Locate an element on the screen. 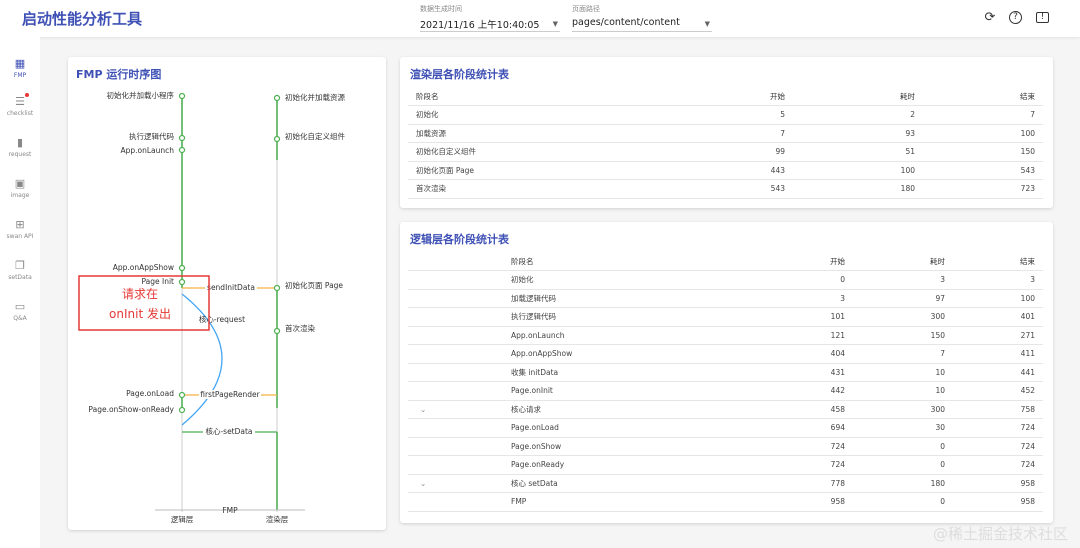 The image size is (1080, 548). table-row: FMP 958 0 958 is located at coordinates (725, 502).